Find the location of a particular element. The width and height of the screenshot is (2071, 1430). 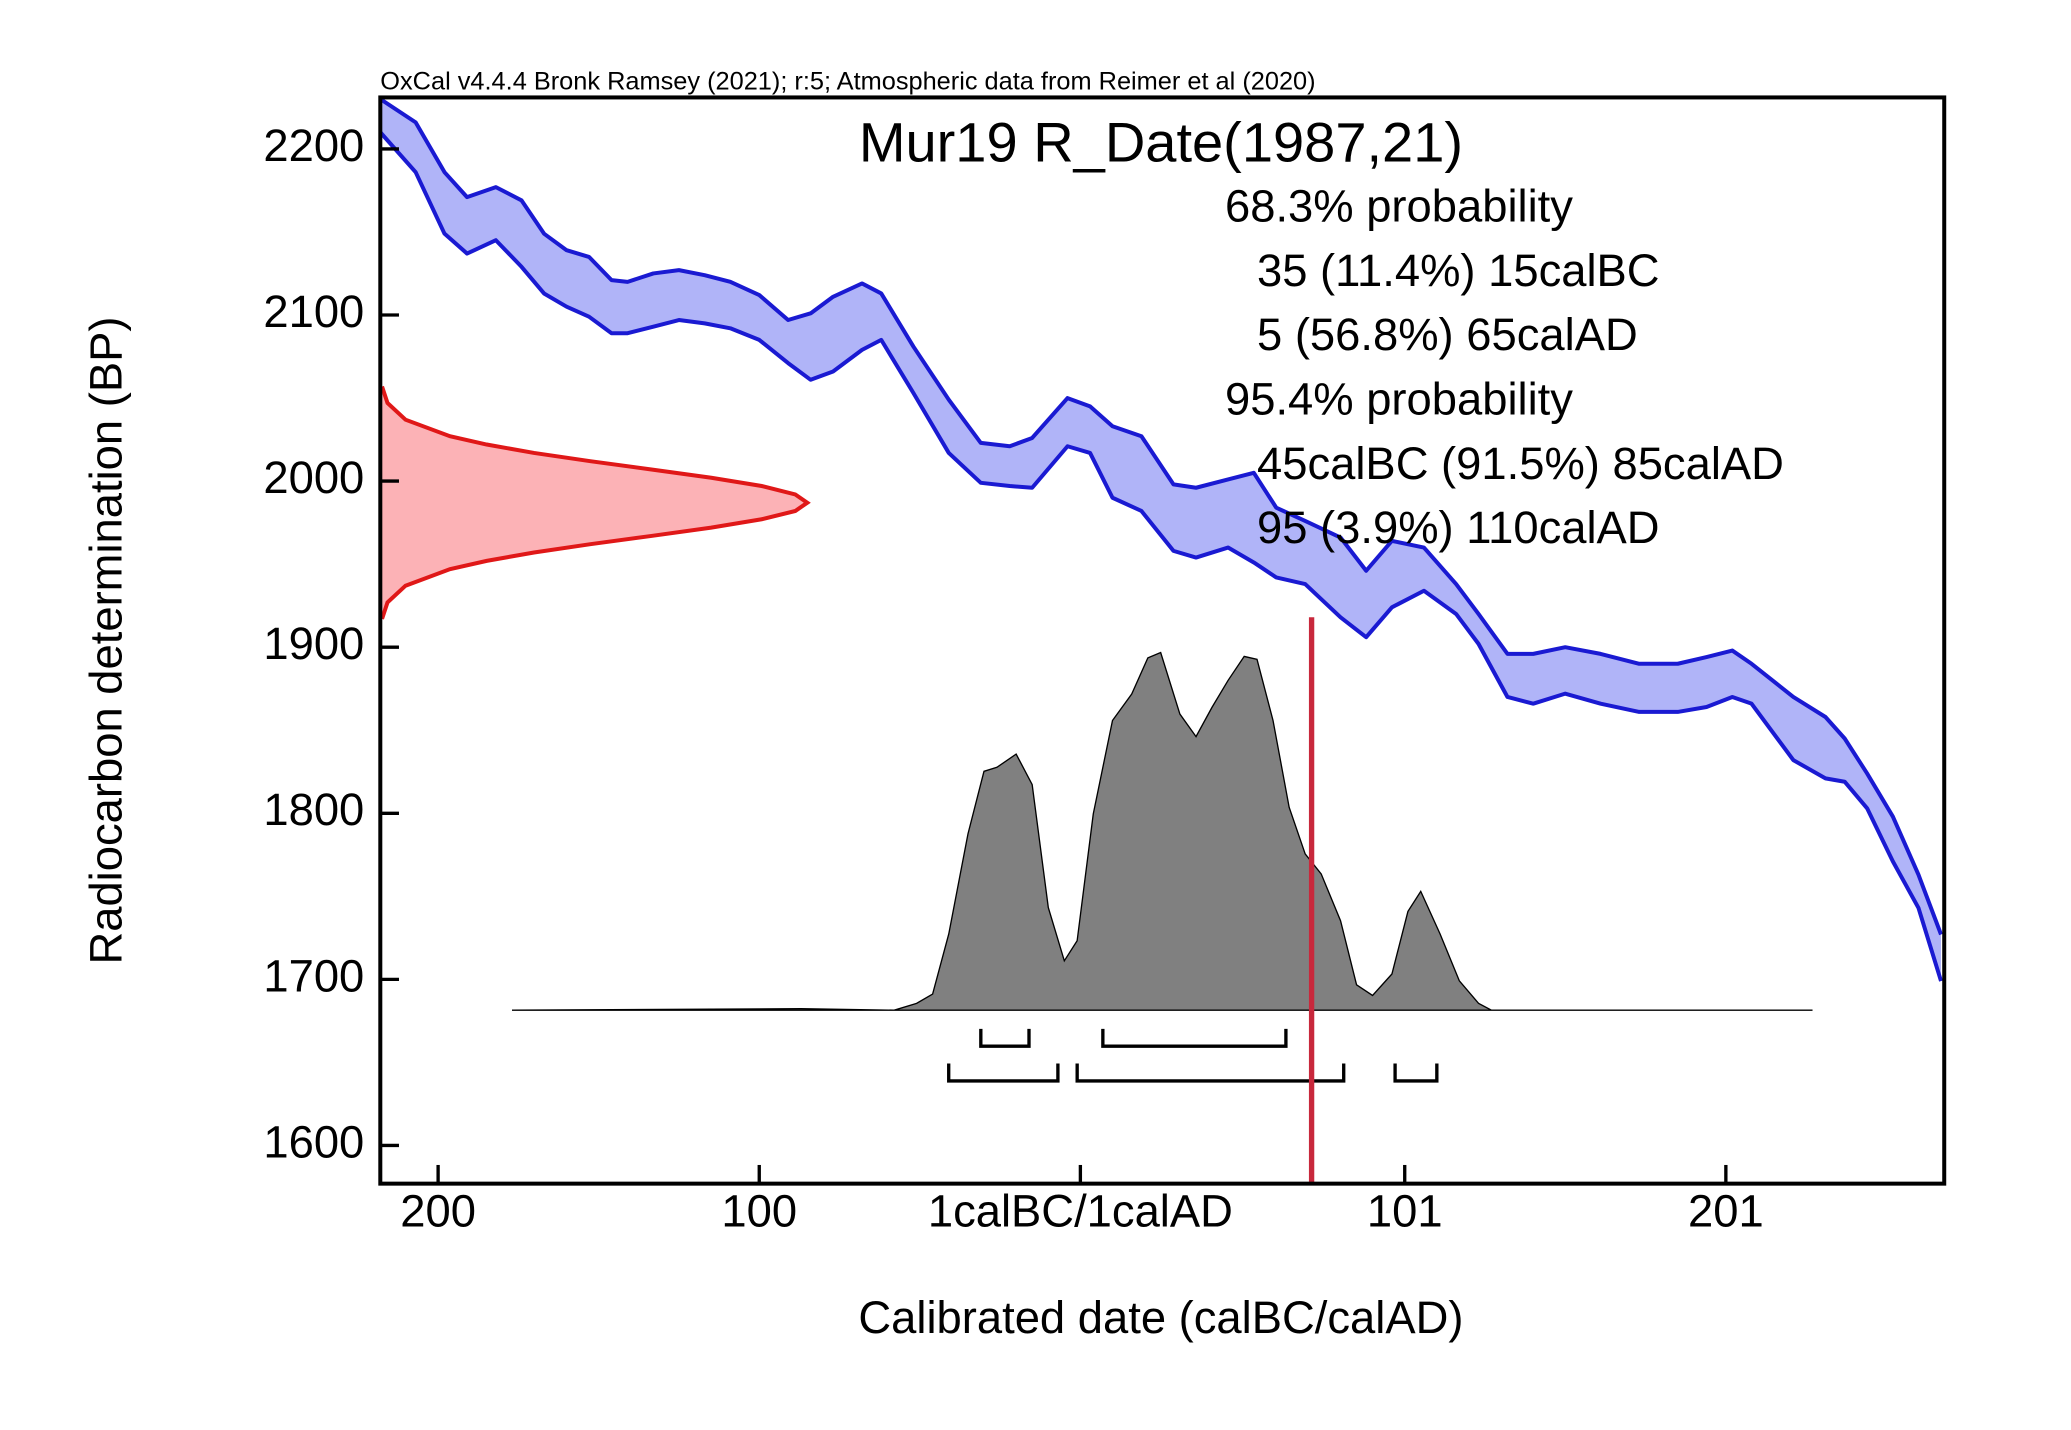

summary-line: 5 (56.8%) 65calAD is located at coordinates (1447, 334).